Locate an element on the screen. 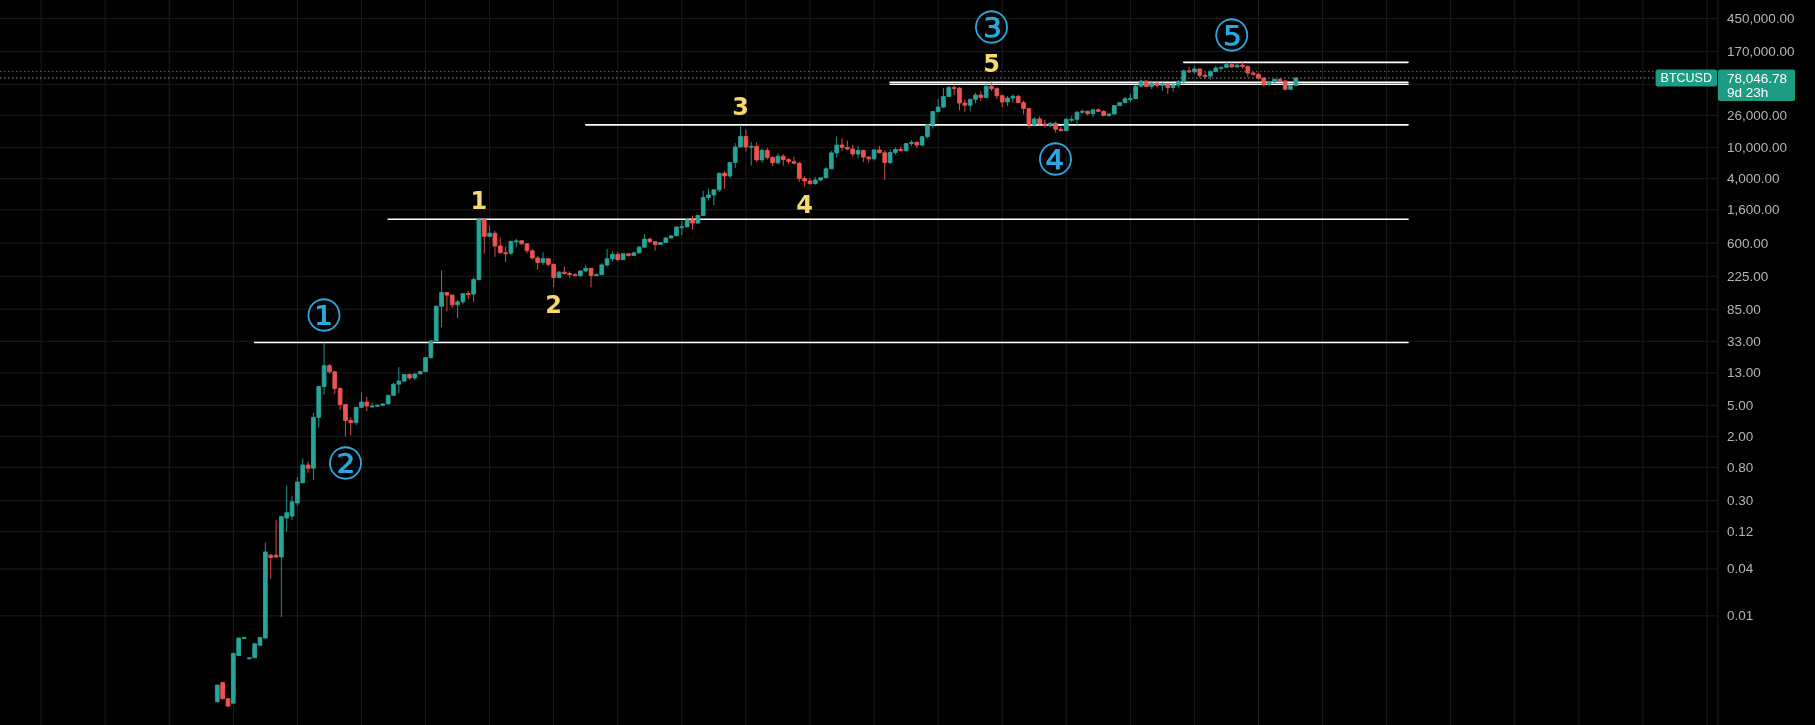  y-tick-label: 5.00 is located at coordinates (1740, 405).